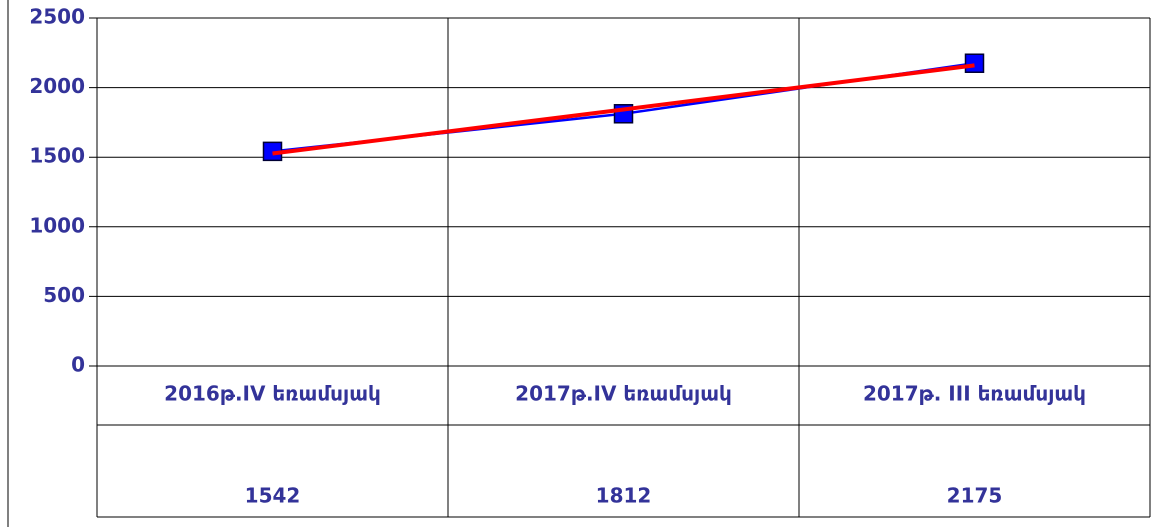 The image size is (1152, 527). I want to click on data-table-value: 2175, so click(975, 496).